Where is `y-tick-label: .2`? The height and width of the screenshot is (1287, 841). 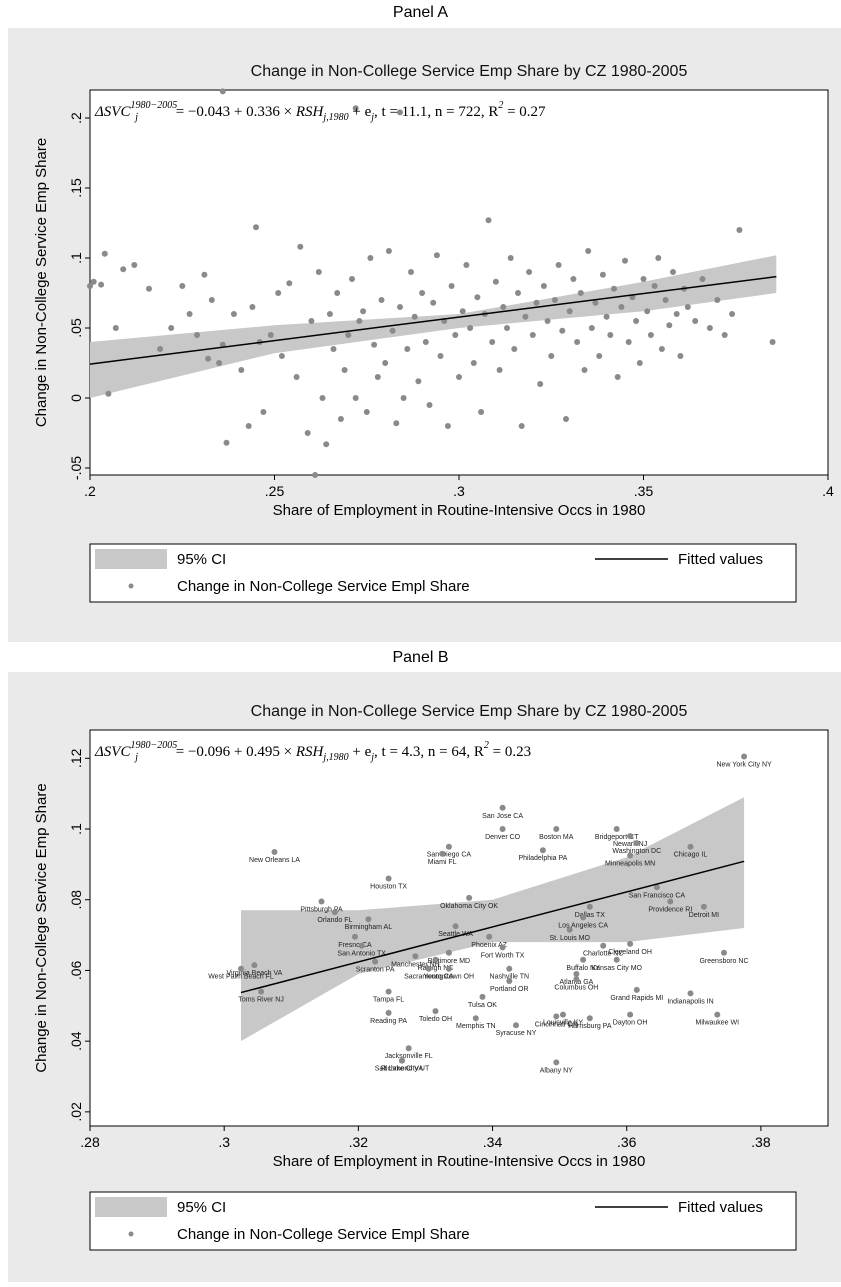
y-tick-label: .2 is located at coordinates (76, 118).